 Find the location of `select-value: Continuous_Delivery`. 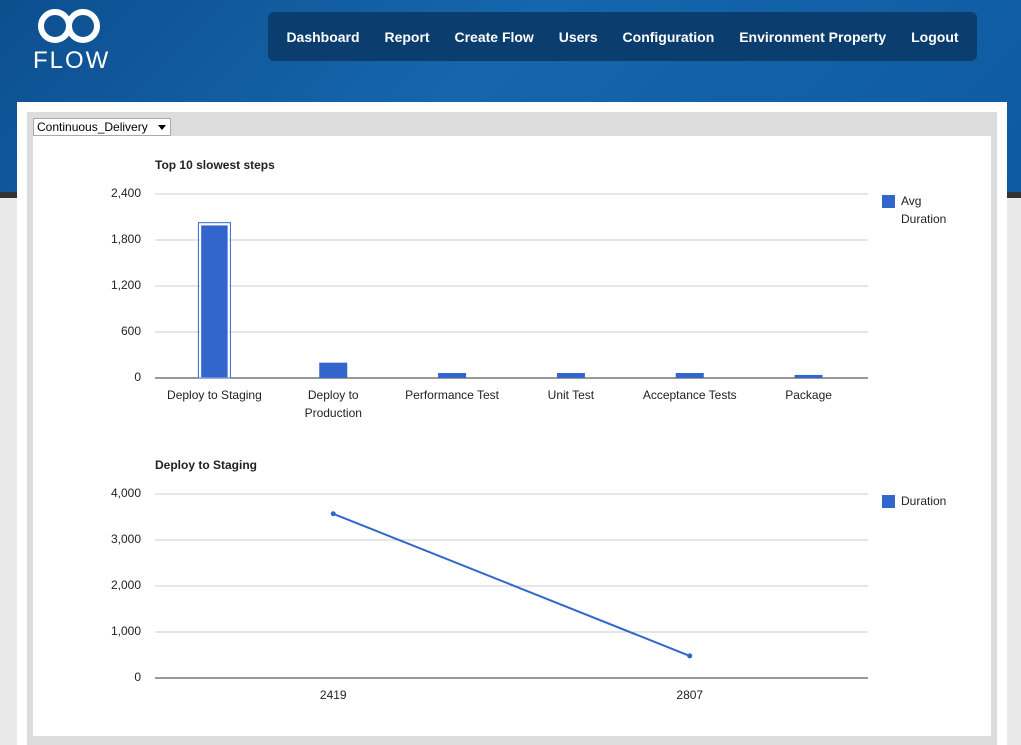

select-value: Continuous_Delivery is located at coordinates (92, 127).